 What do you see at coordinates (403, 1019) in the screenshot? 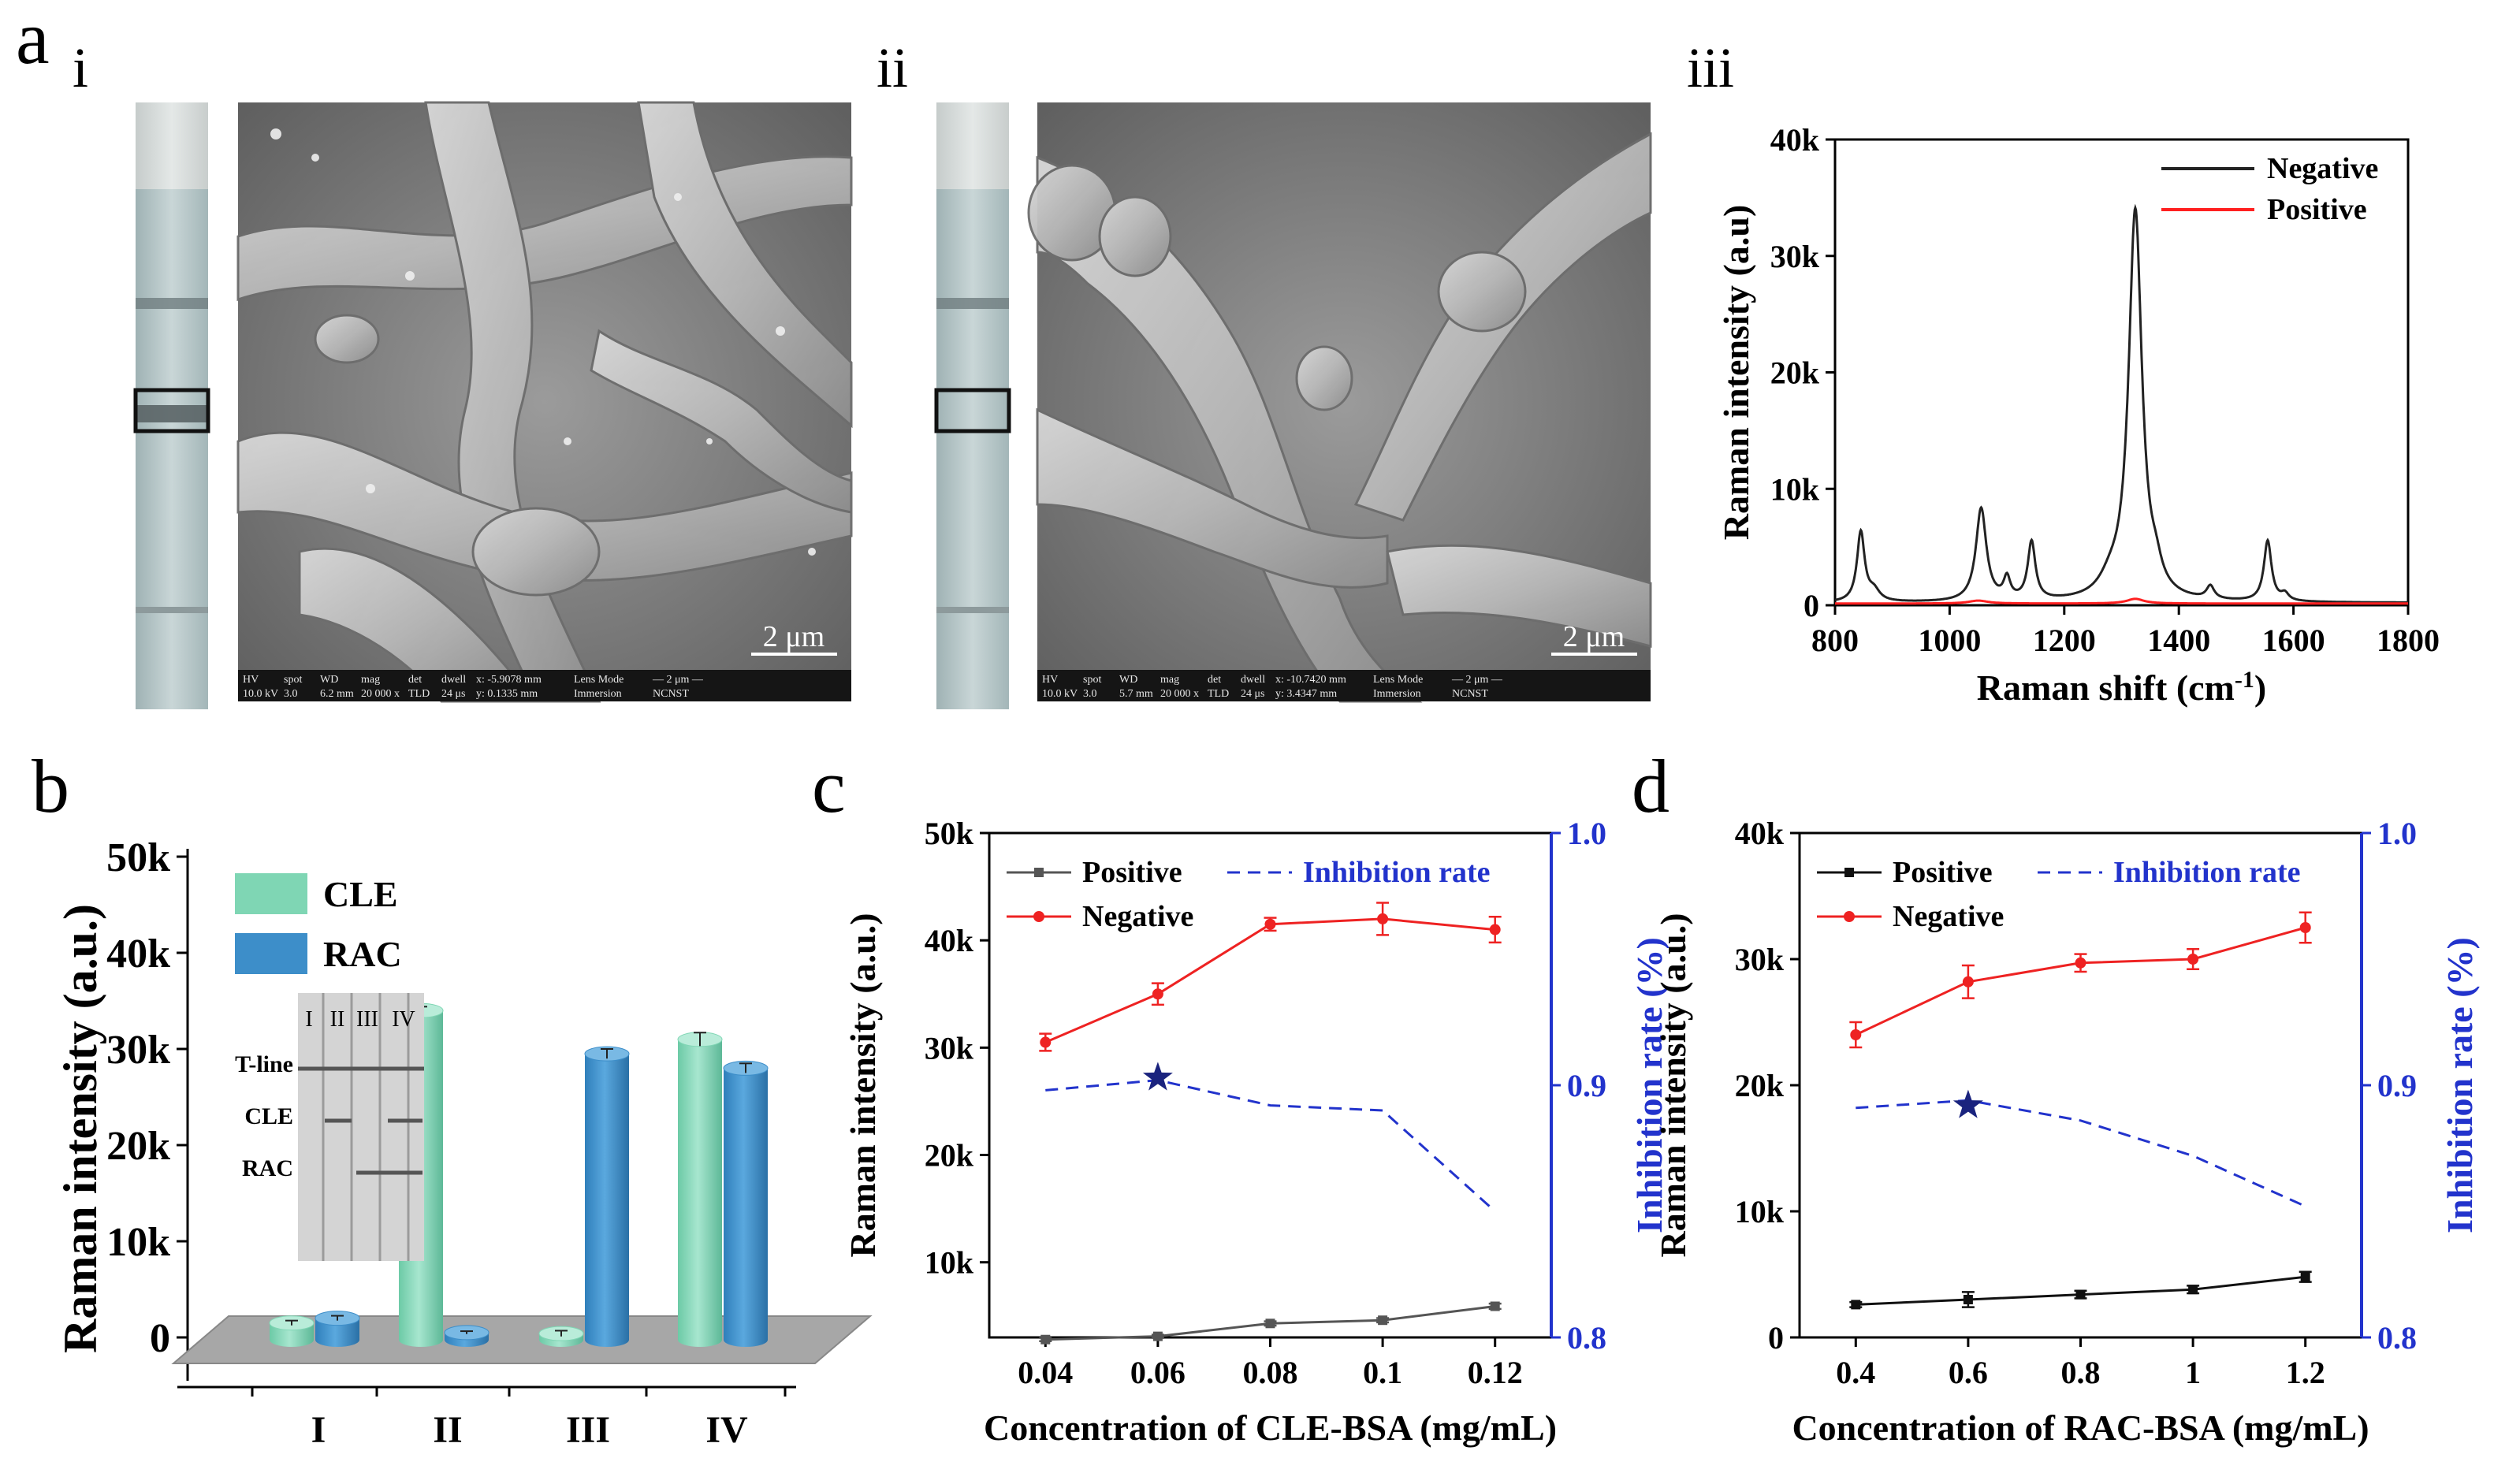
I see `inset-lane-label: IV` at bounding box center [403, 1019].